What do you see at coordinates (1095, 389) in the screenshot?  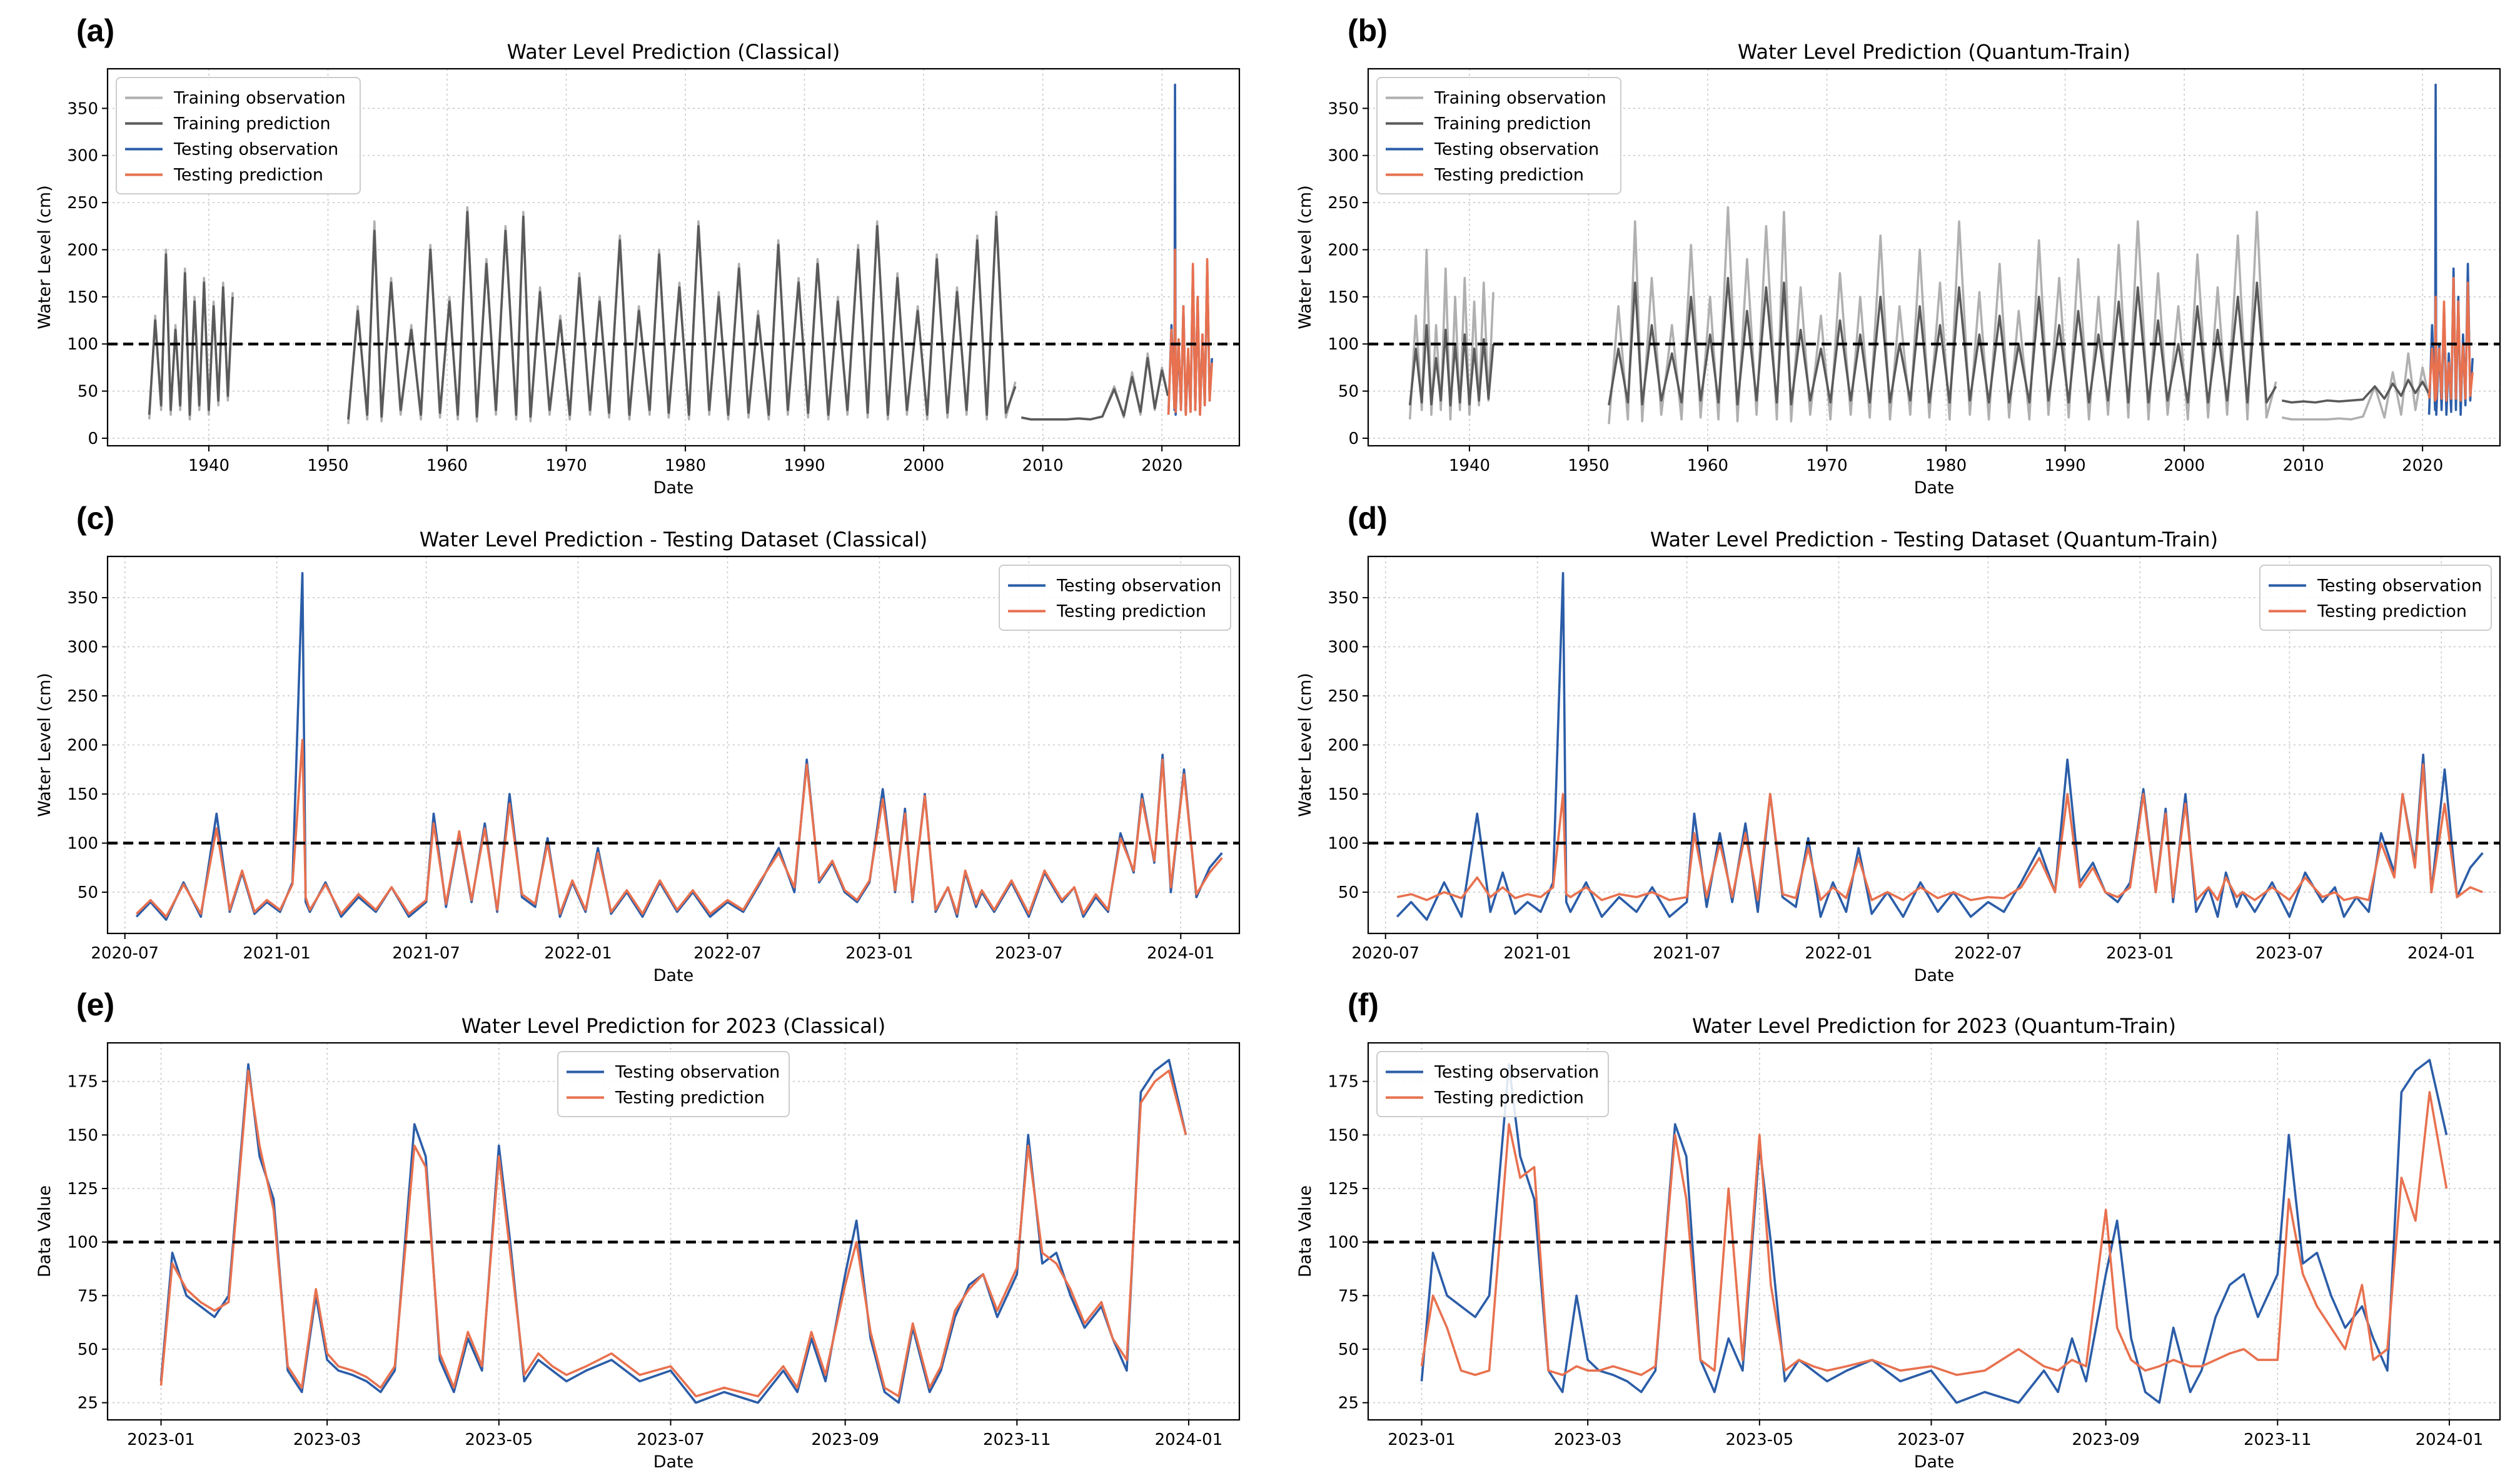 I see `series-line-train_pred-seg2` at bounding box center [1095, 389].